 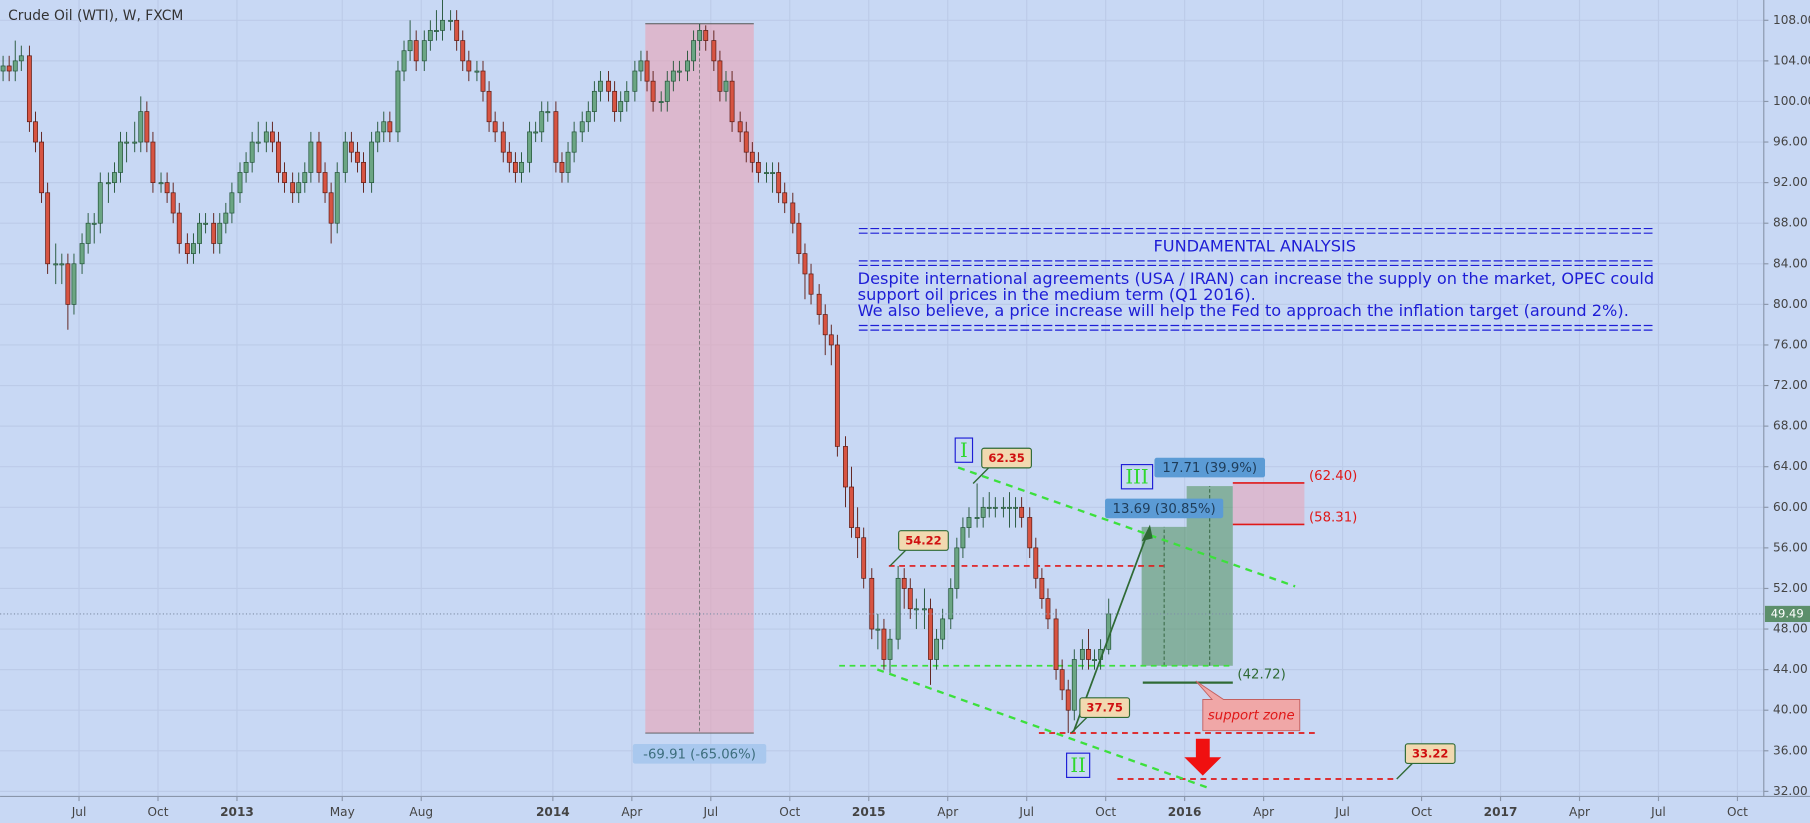 I want to click on resistance-label: (62.40), so click(x=1333, y=476).